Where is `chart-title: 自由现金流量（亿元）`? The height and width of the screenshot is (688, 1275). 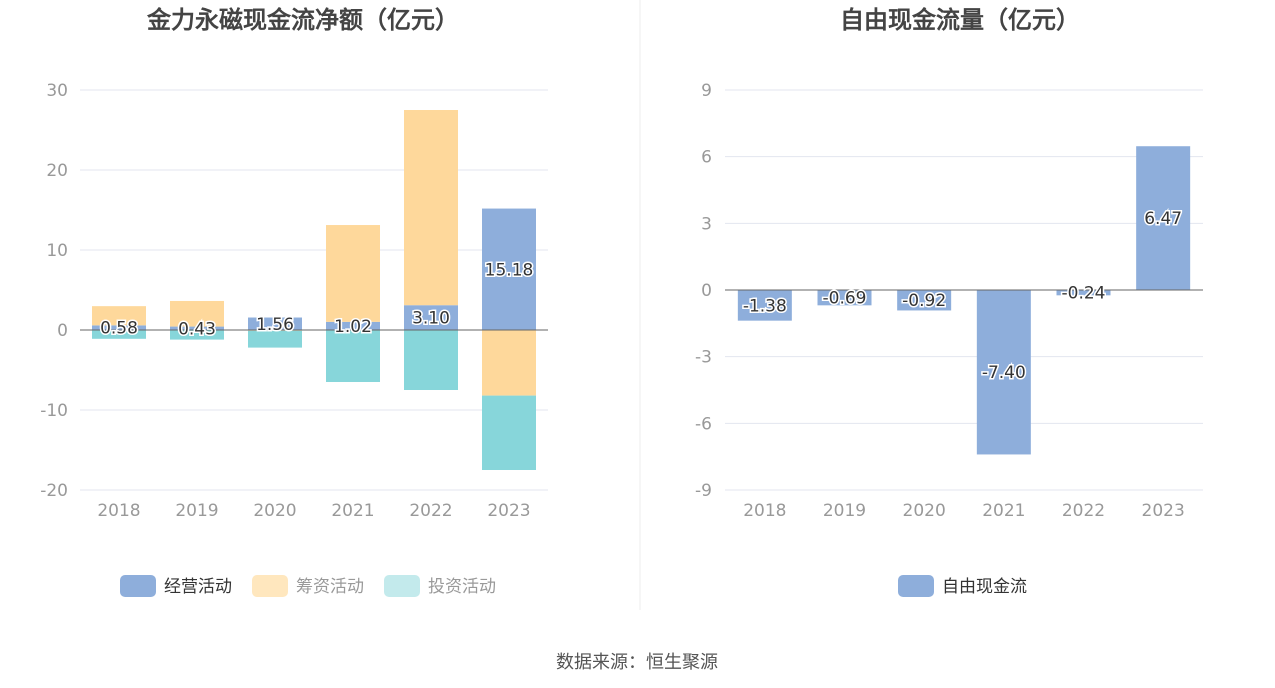
chart-title: 自由现金流量（亿元） is located at coordinates (960, 20).